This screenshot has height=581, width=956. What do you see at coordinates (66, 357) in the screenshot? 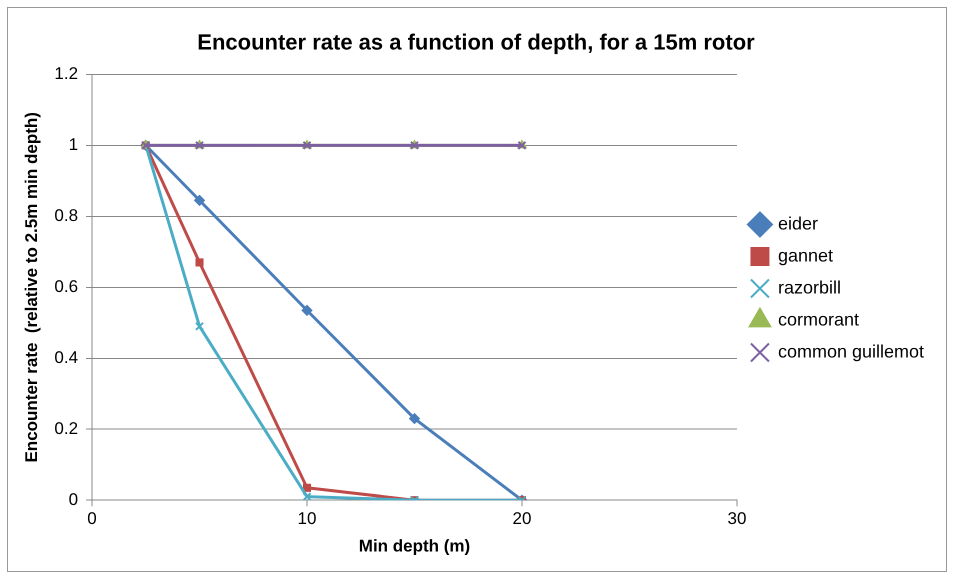
I see `y-tick-label: 0.4` at bounding box center [66, 357].